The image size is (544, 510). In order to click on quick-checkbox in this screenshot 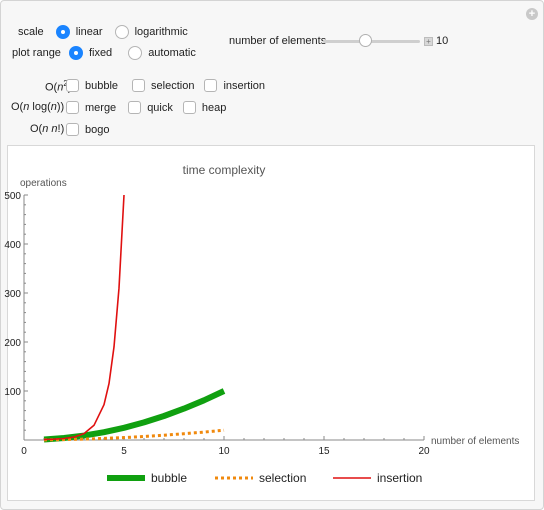, I will do `click(135, 107)`.